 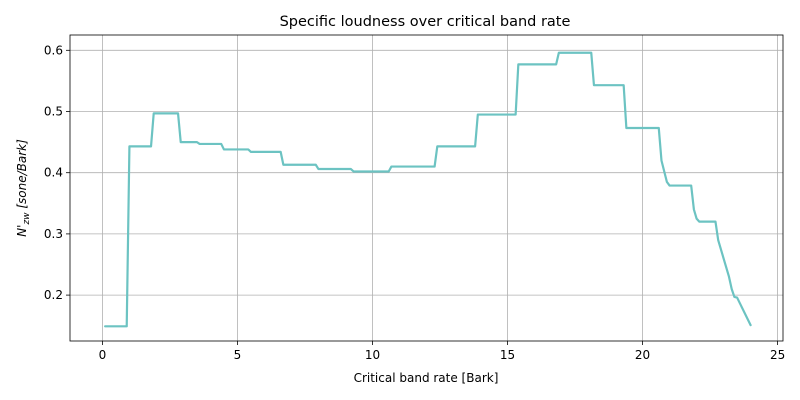 What do you see at coordinates (22, 176) in the screenshot?
I see `y-axis-label-unit: [sone/Bark]` at bounding box center [22, 176].